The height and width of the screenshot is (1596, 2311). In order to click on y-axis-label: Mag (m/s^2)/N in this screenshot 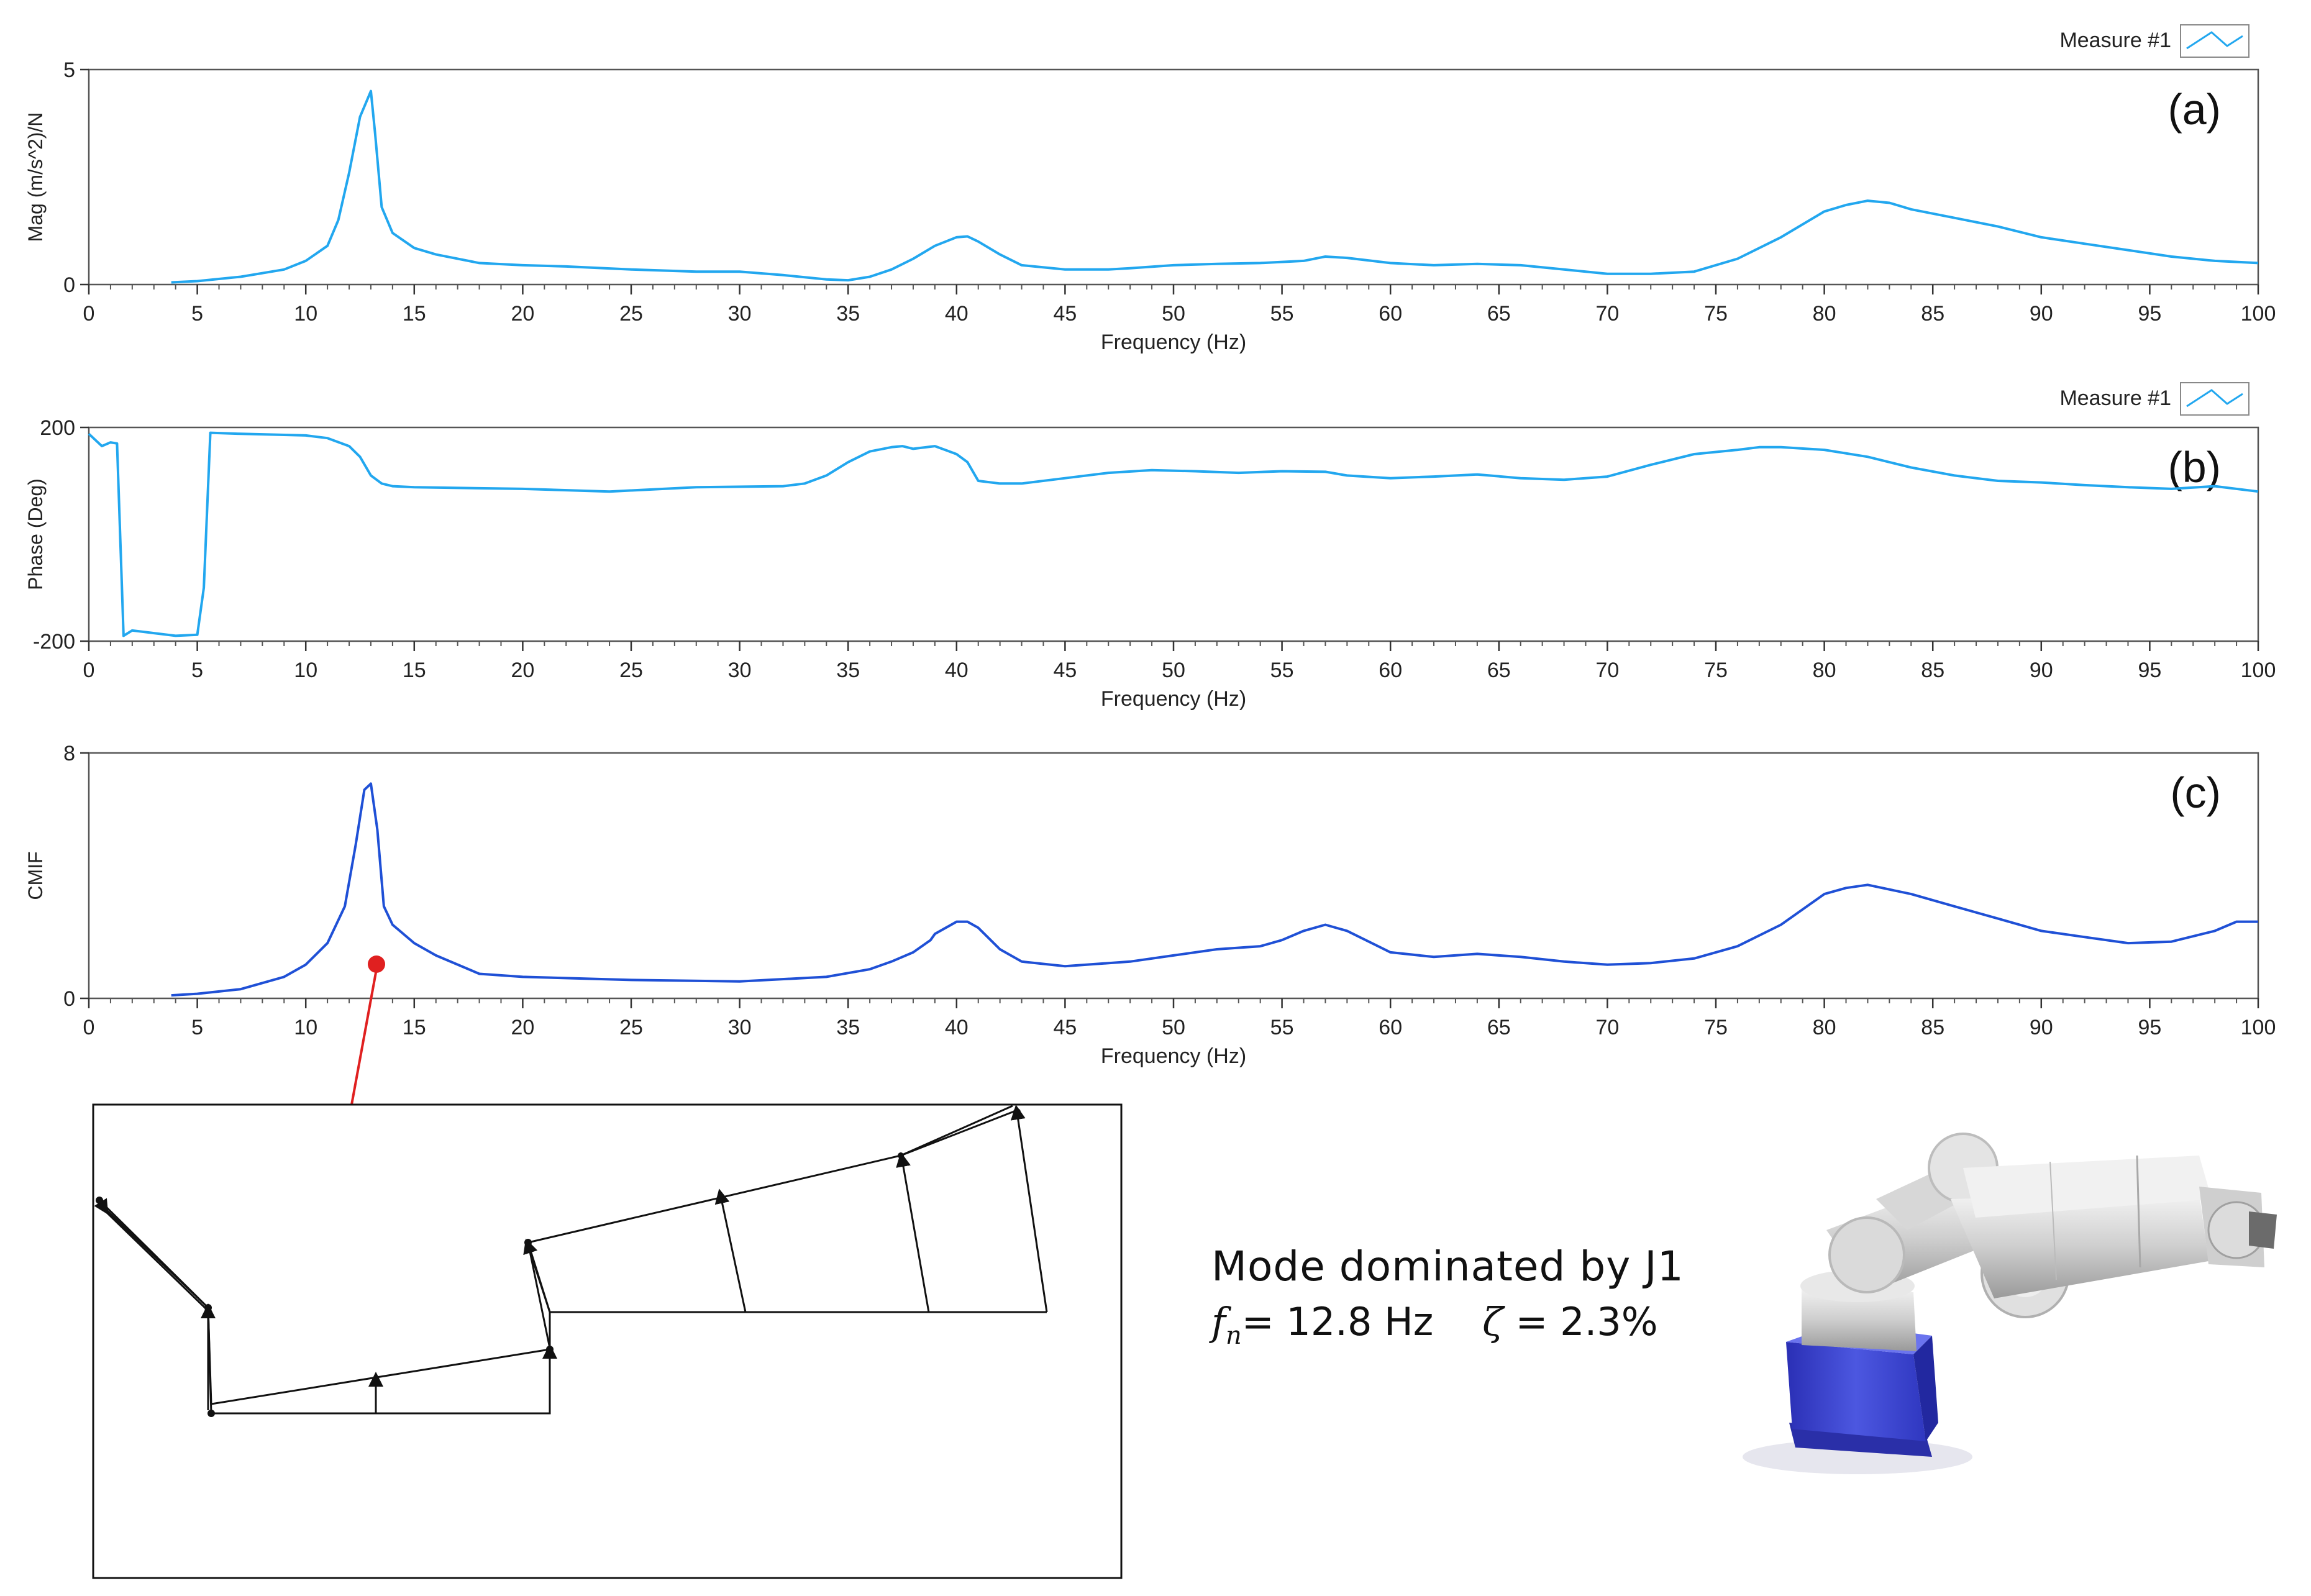, I will do `click(35, 177)`.